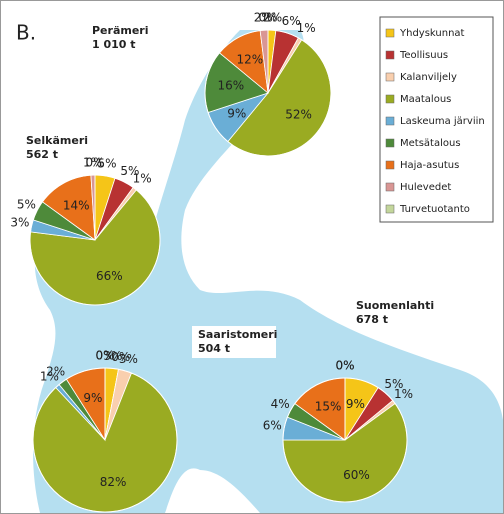  I want to click on value-label: 66%, so click(109, 276).